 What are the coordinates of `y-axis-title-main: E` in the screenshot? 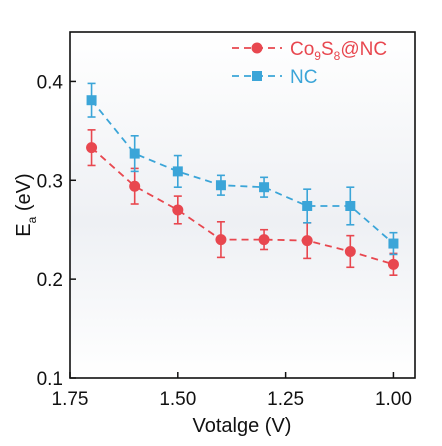 It's located at (24, 229).